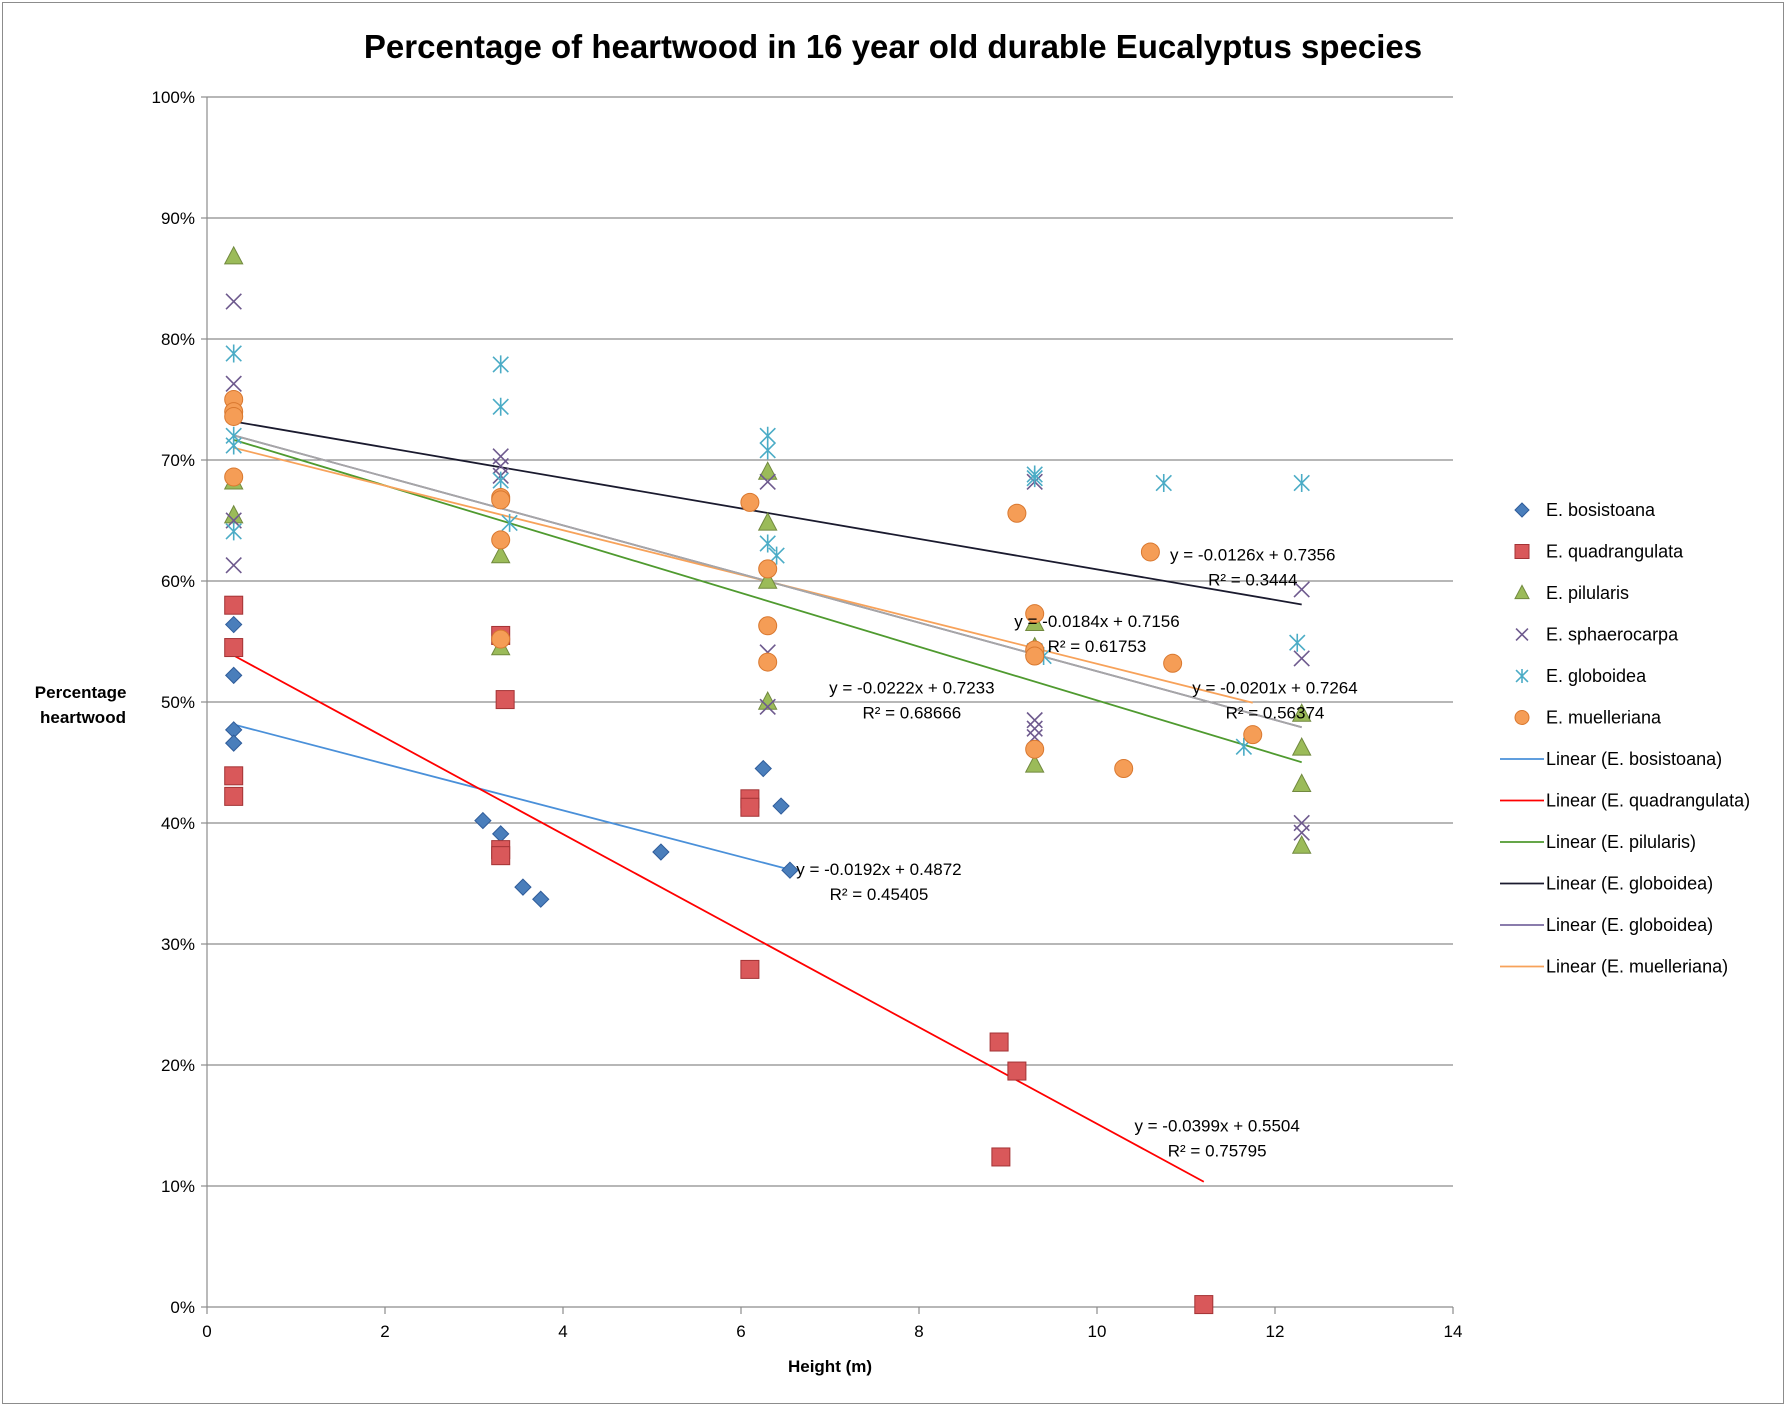  Describe the element at coordinates (1252, 554) in the screenshot. I see `trendline-equation: y = -0.0126x + 0.7356` at that location.